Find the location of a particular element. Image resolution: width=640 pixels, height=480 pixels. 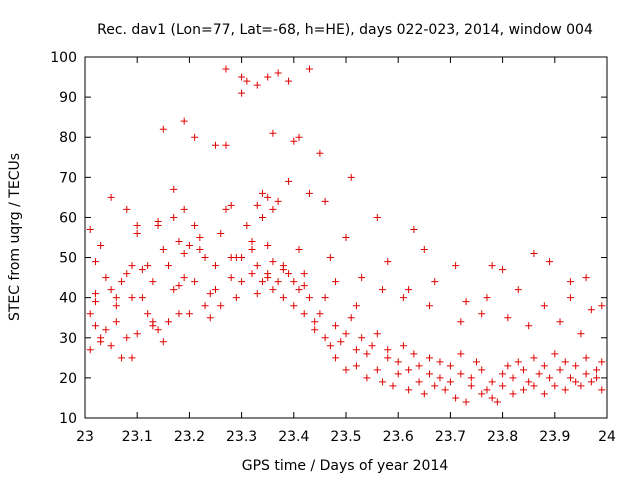

y-tick-label: 50 is located at coordinates (68, 259).